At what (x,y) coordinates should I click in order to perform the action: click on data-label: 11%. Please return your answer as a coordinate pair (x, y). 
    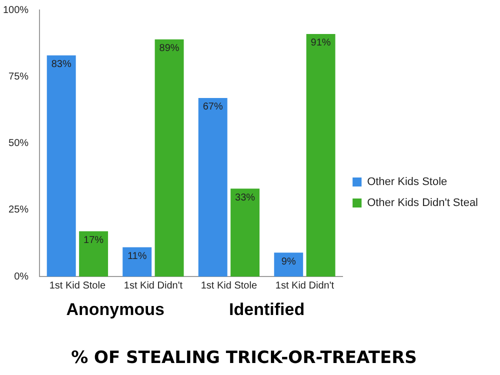
    Looking at the image, I should click on (137, 256).